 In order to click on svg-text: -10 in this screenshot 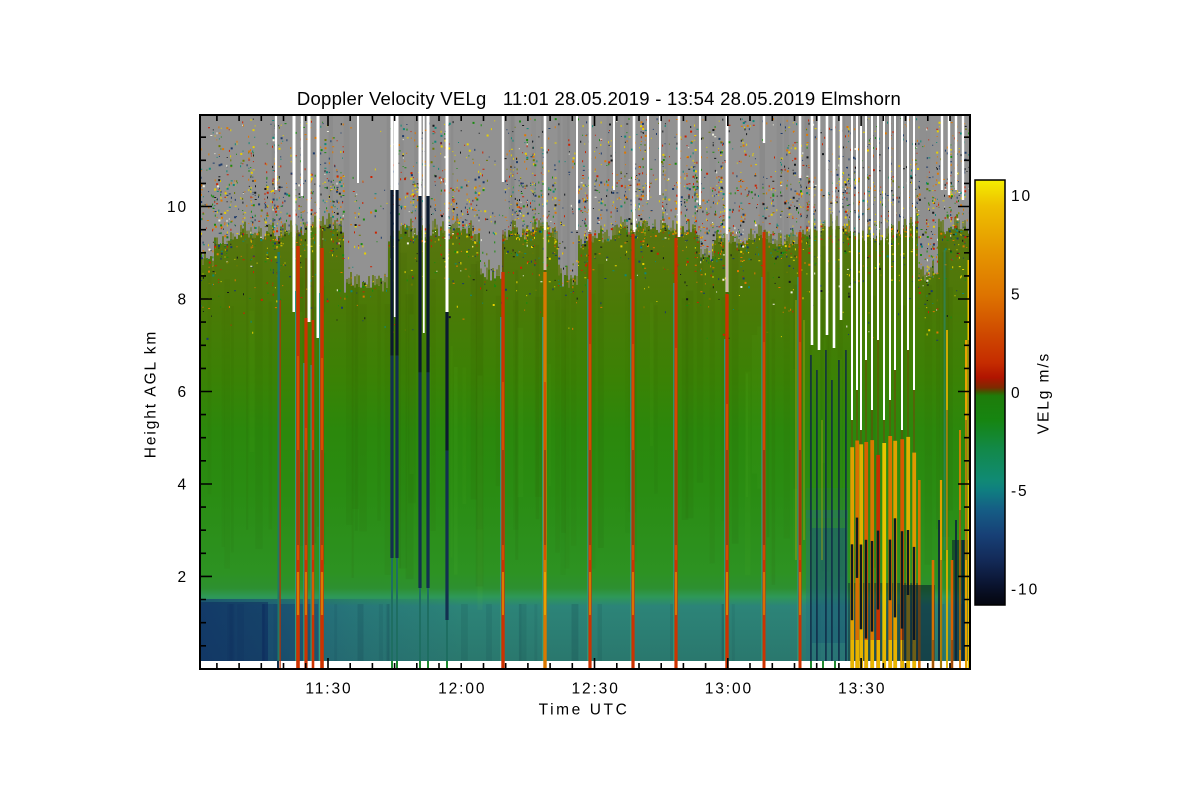, I will do `click(1025, 590)`.